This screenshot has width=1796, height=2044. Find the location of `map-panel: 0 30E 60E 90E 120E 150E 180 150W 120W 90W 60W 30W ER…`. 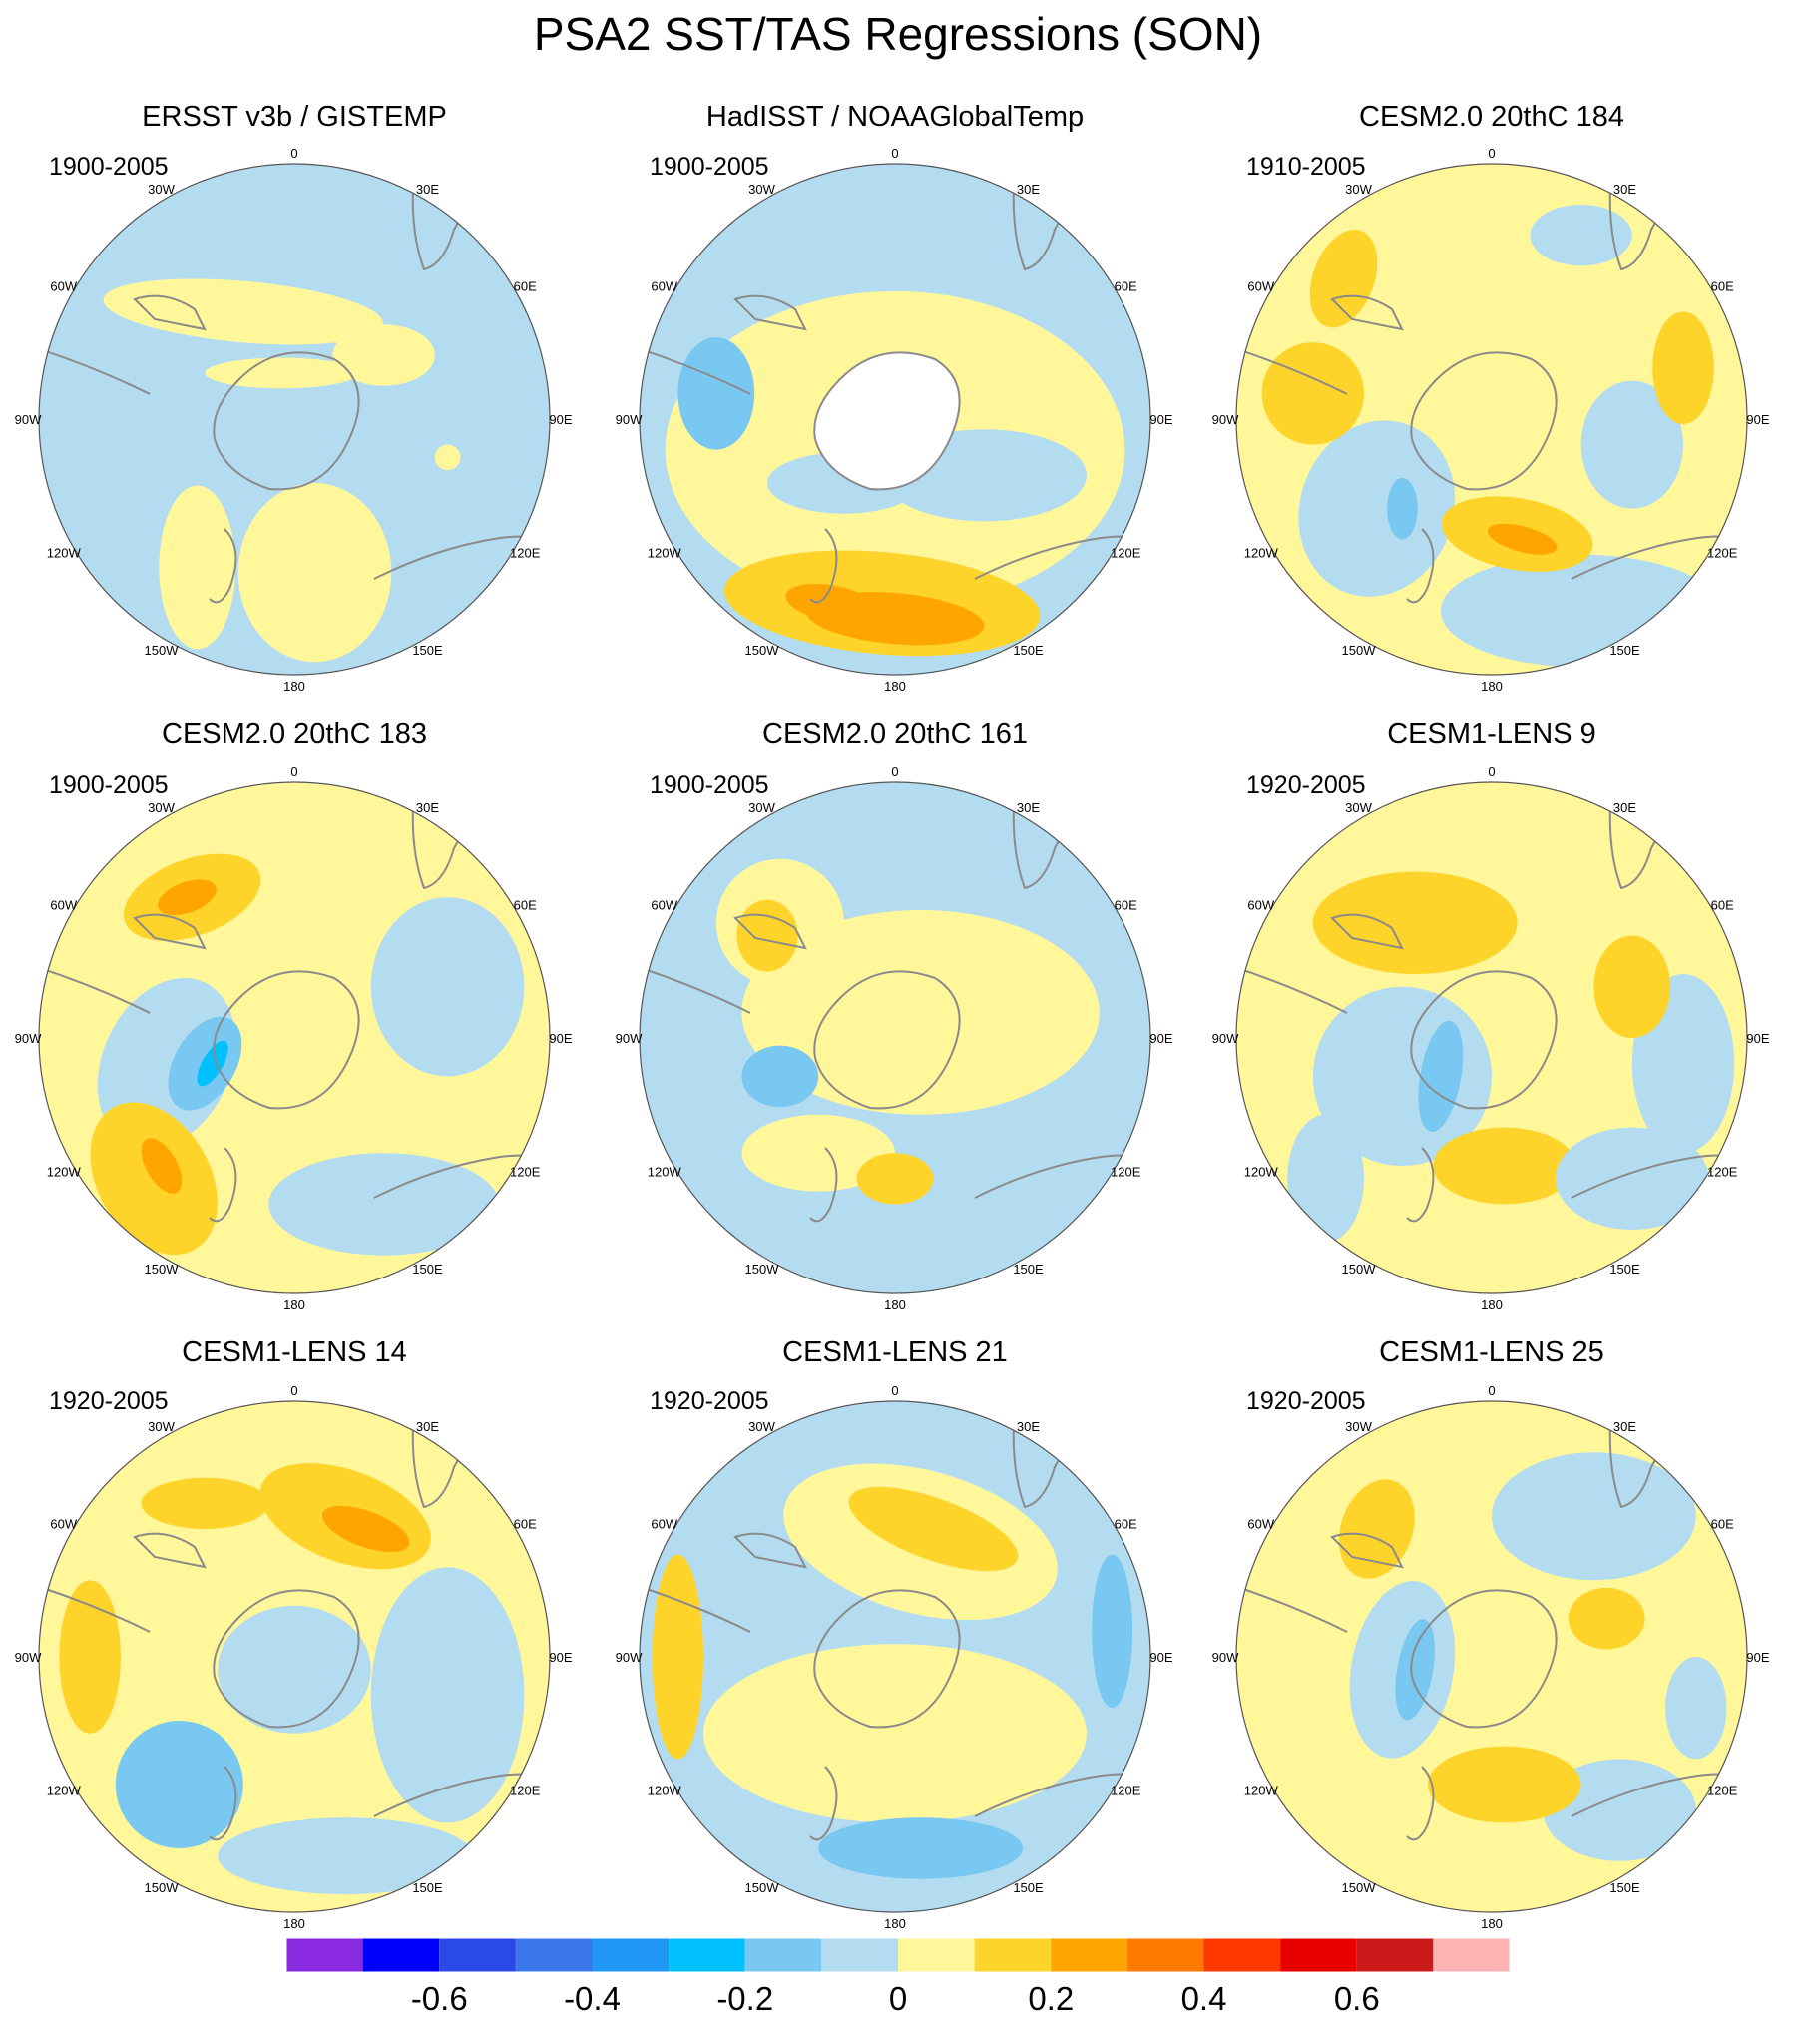

map-panel: 0 30E 60E 90E 120E 150E 180 150W 120W 90W 60W 30W ER… is located at coordinates (294, 397).